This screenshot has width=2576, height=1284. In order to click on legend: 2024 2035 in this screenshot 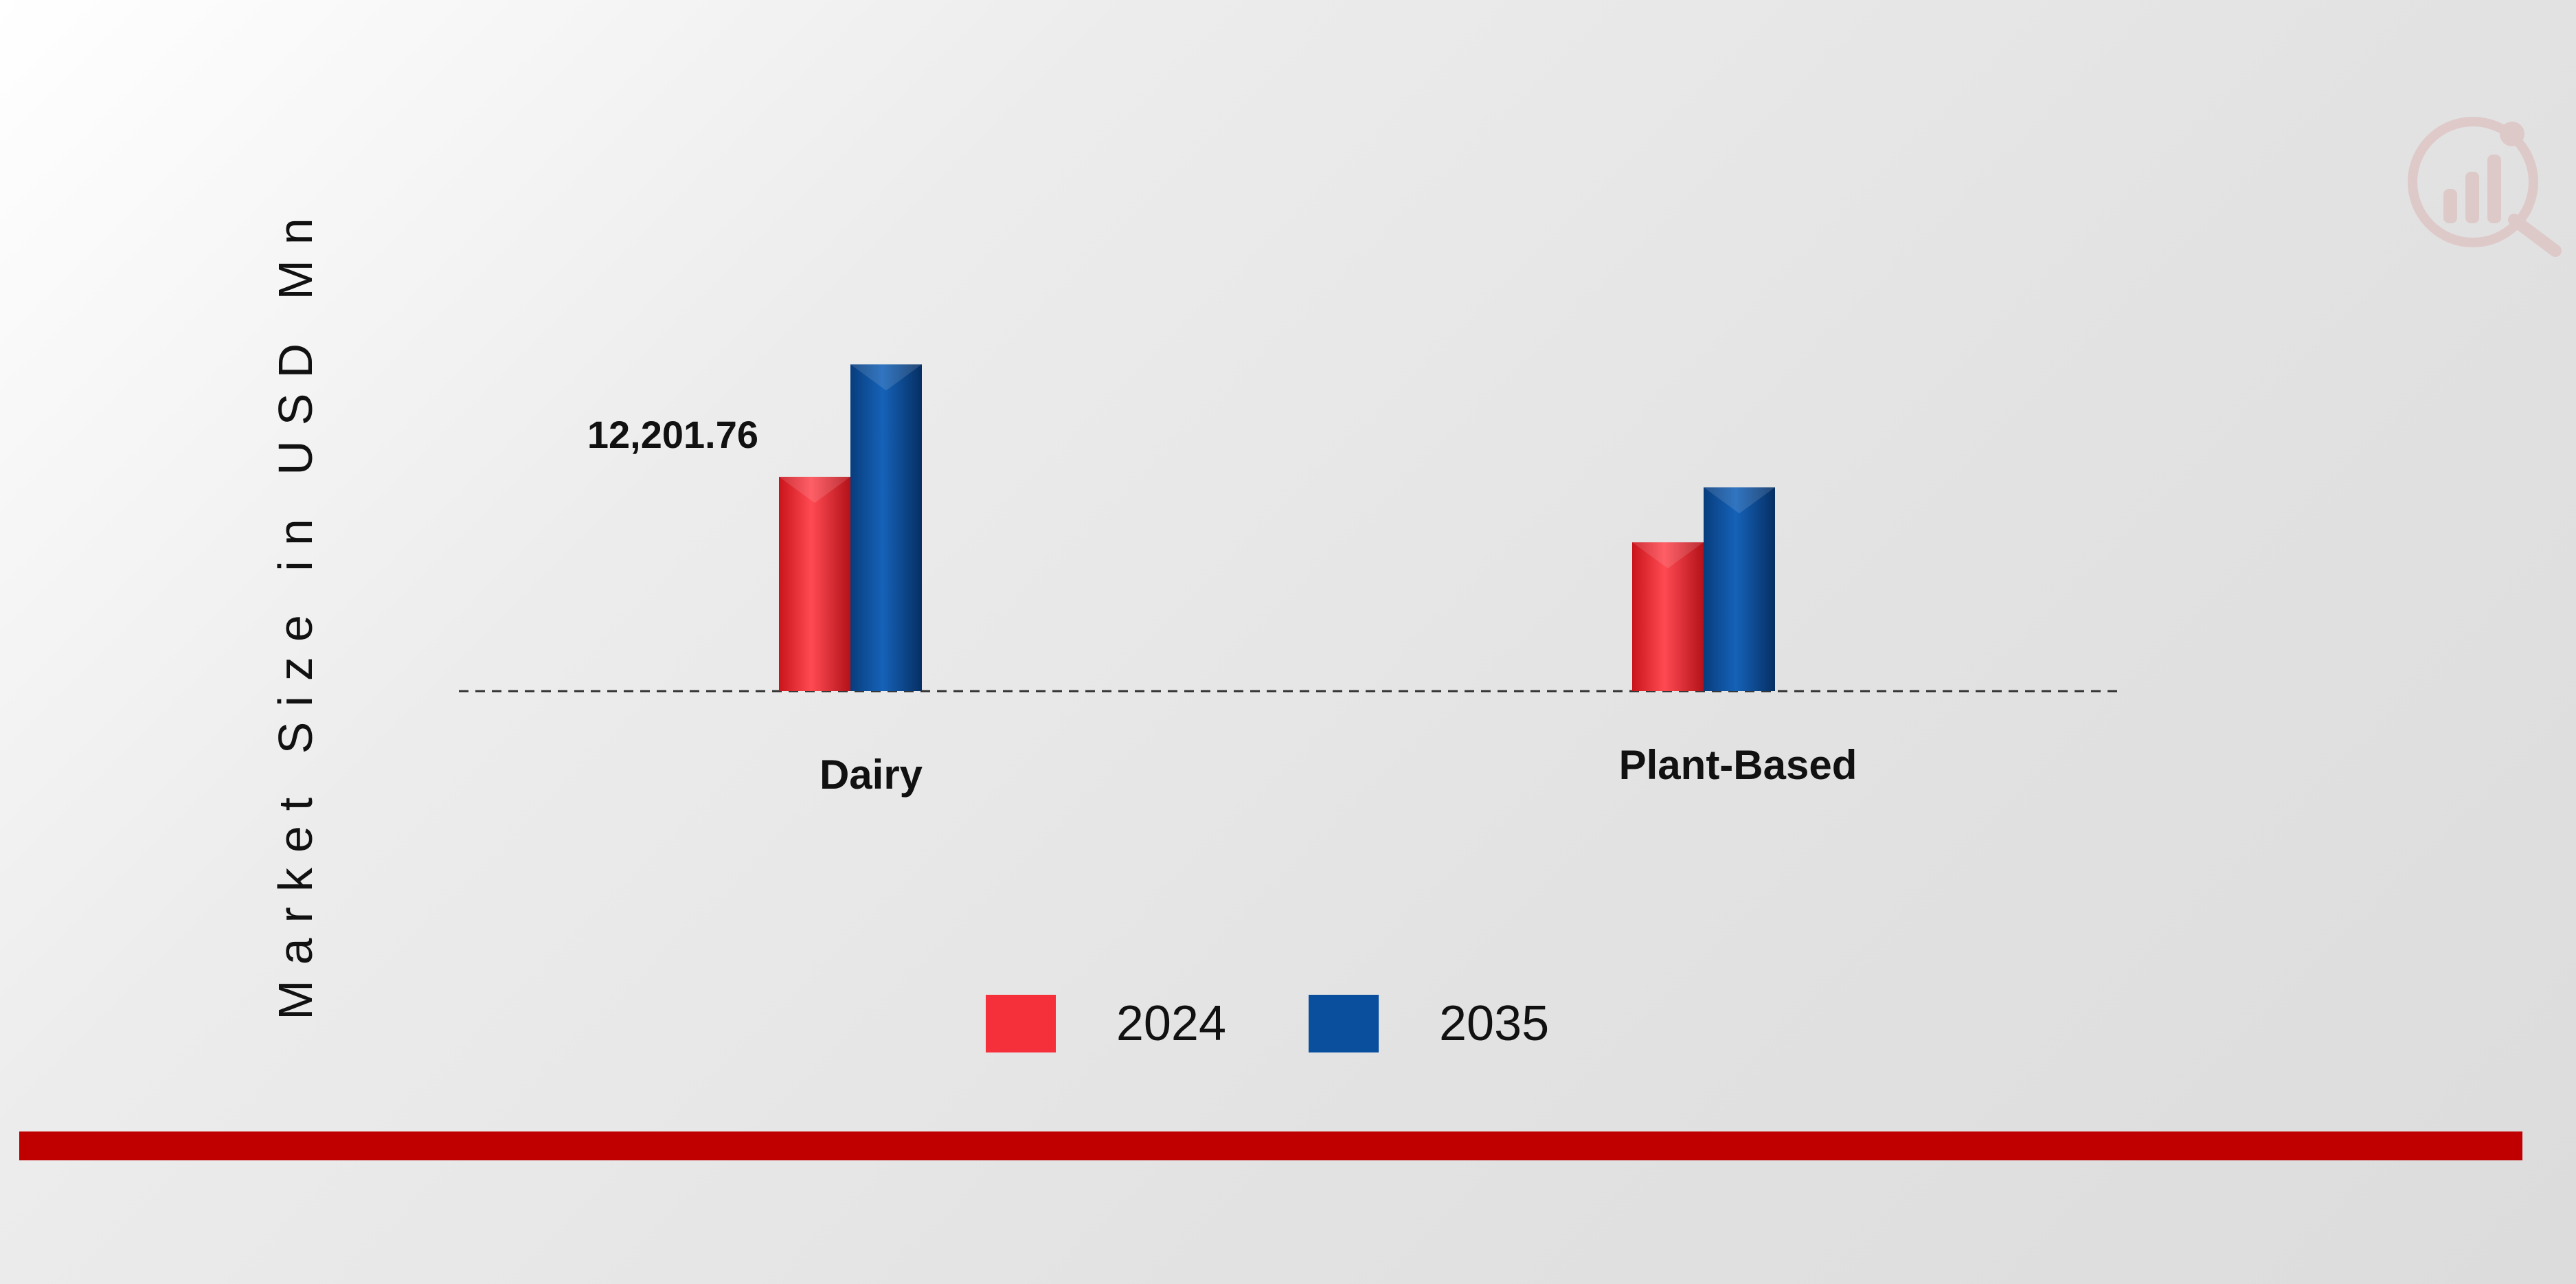, I will do `click(1277, 1023)`.